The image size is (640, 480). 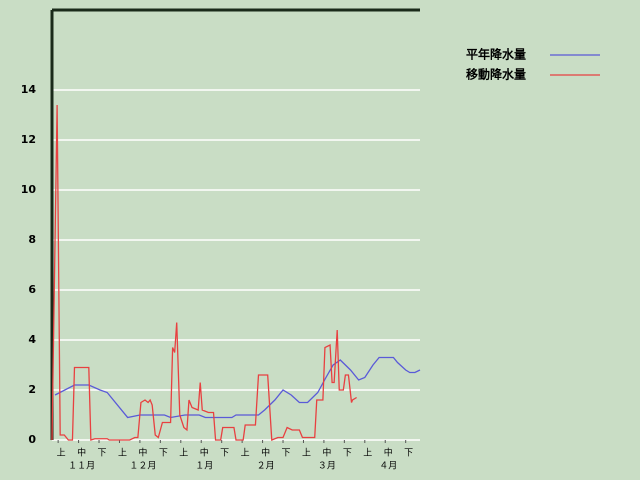 I want to click on y-tick-label: 2, so click(x=32, y=389).